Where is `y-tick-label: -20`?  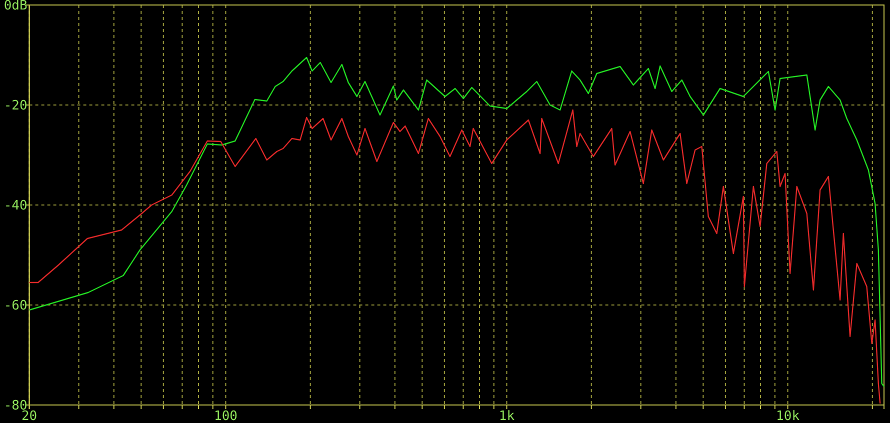 y-tick-label: -20 is located at coordinates (16, 106).